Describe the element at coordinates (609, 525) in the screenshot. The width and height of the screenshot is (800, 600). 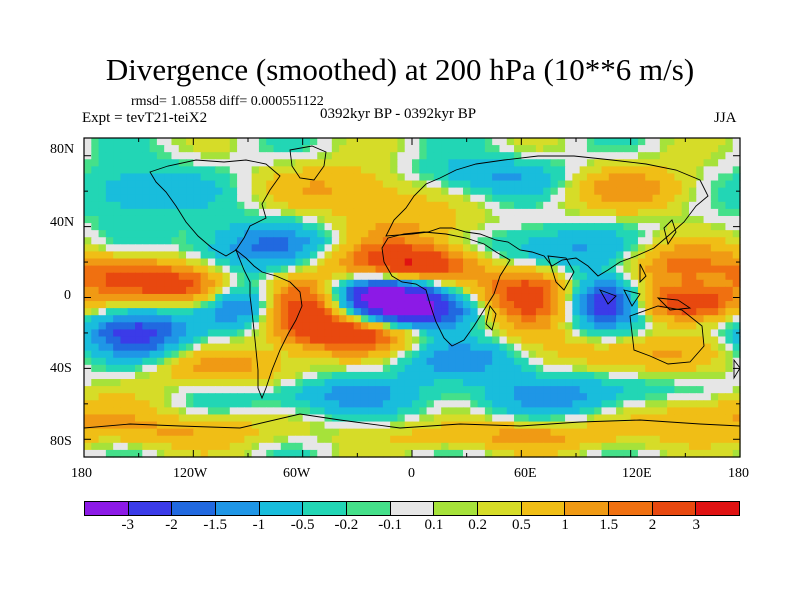
I see `colorbar-label: 1.5` at that location.